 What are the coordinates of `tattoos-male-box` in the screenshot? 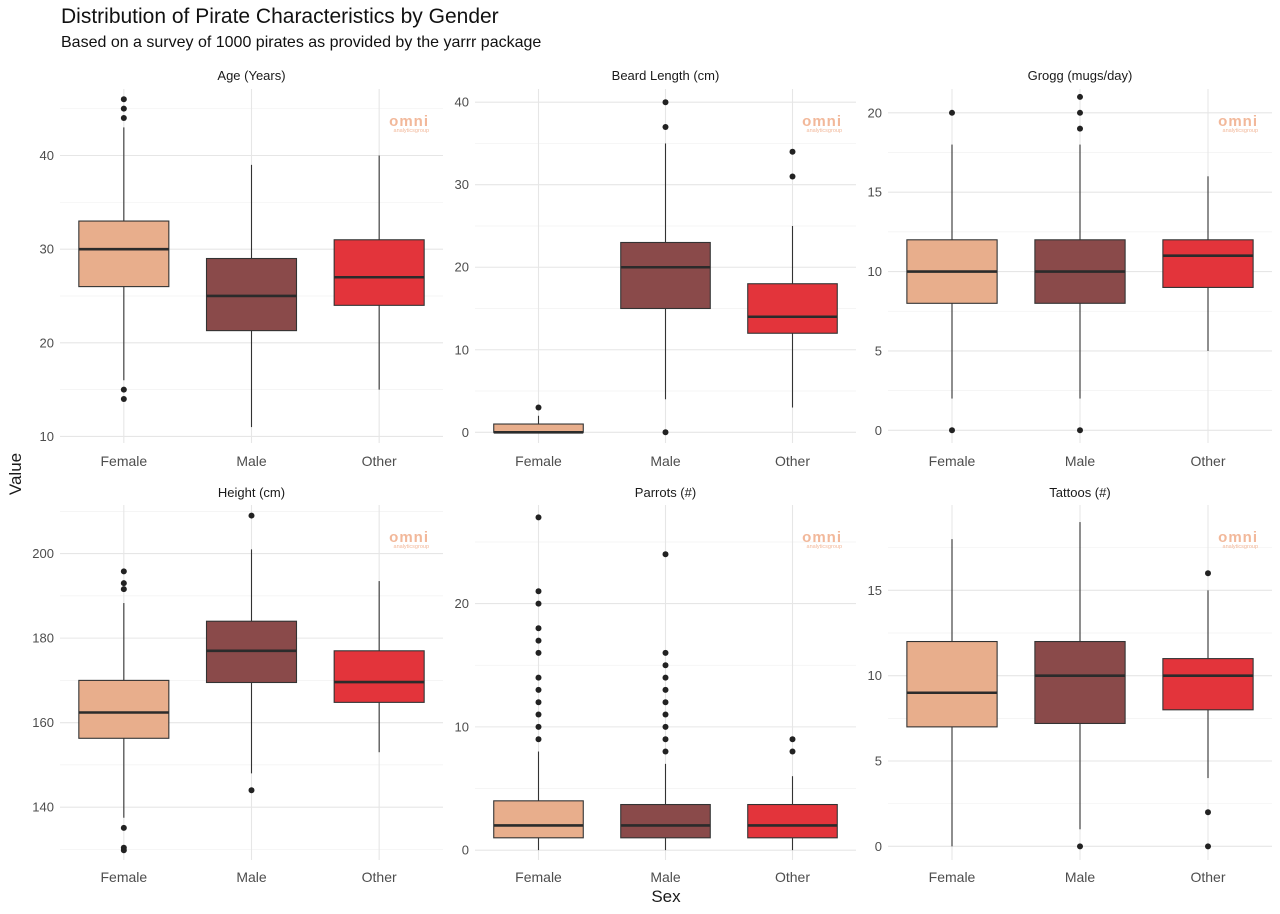 It's located at (1080, 682).